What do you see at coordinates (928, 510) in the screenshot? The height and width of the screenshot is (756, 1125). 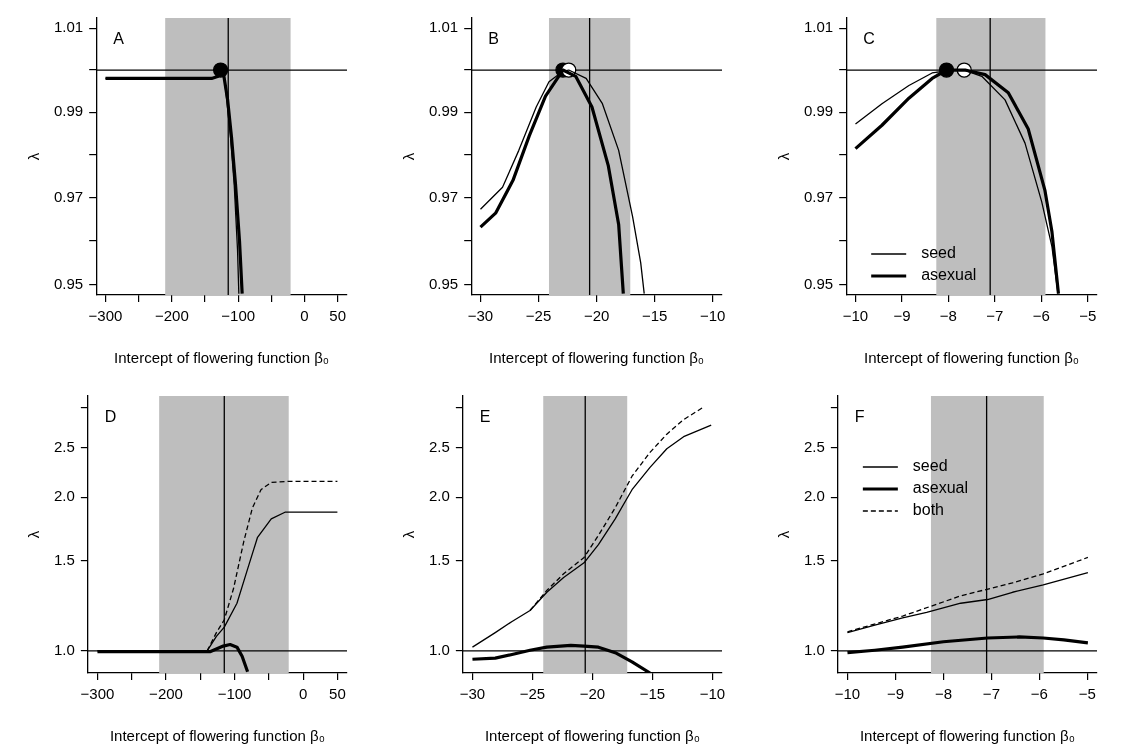 I see `legend-label: both` at bounding box center [928, 510].